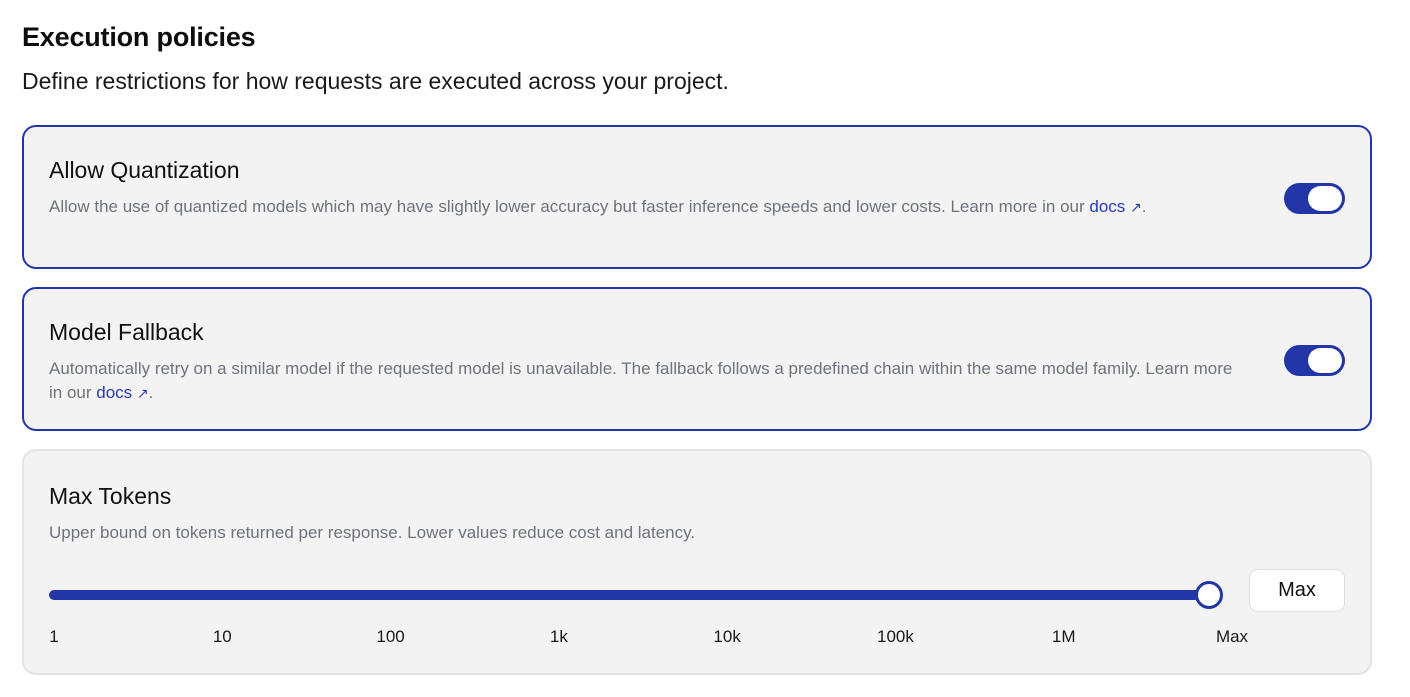 The width and height of the screenshot is (1410, 697). I want to click on fallback-title: Model Fallback, so click(126, 332).